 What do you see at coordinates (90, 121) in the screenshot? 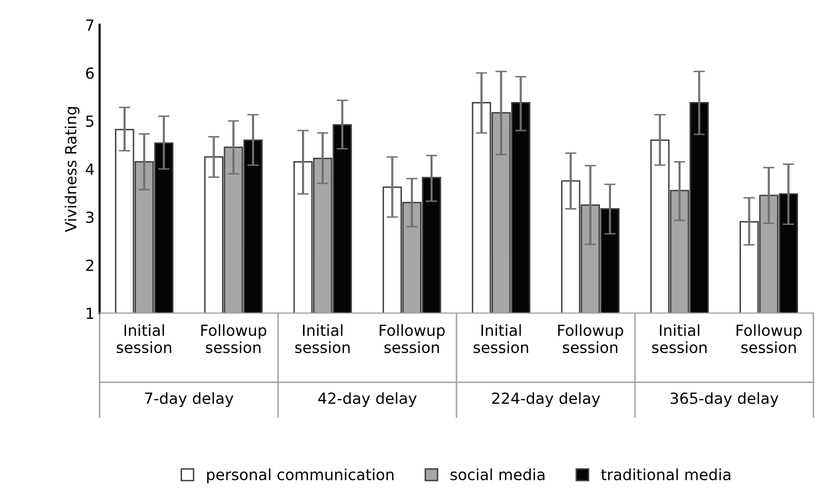
I see `y-tick-label: 5` at bounding box center [90, 121].